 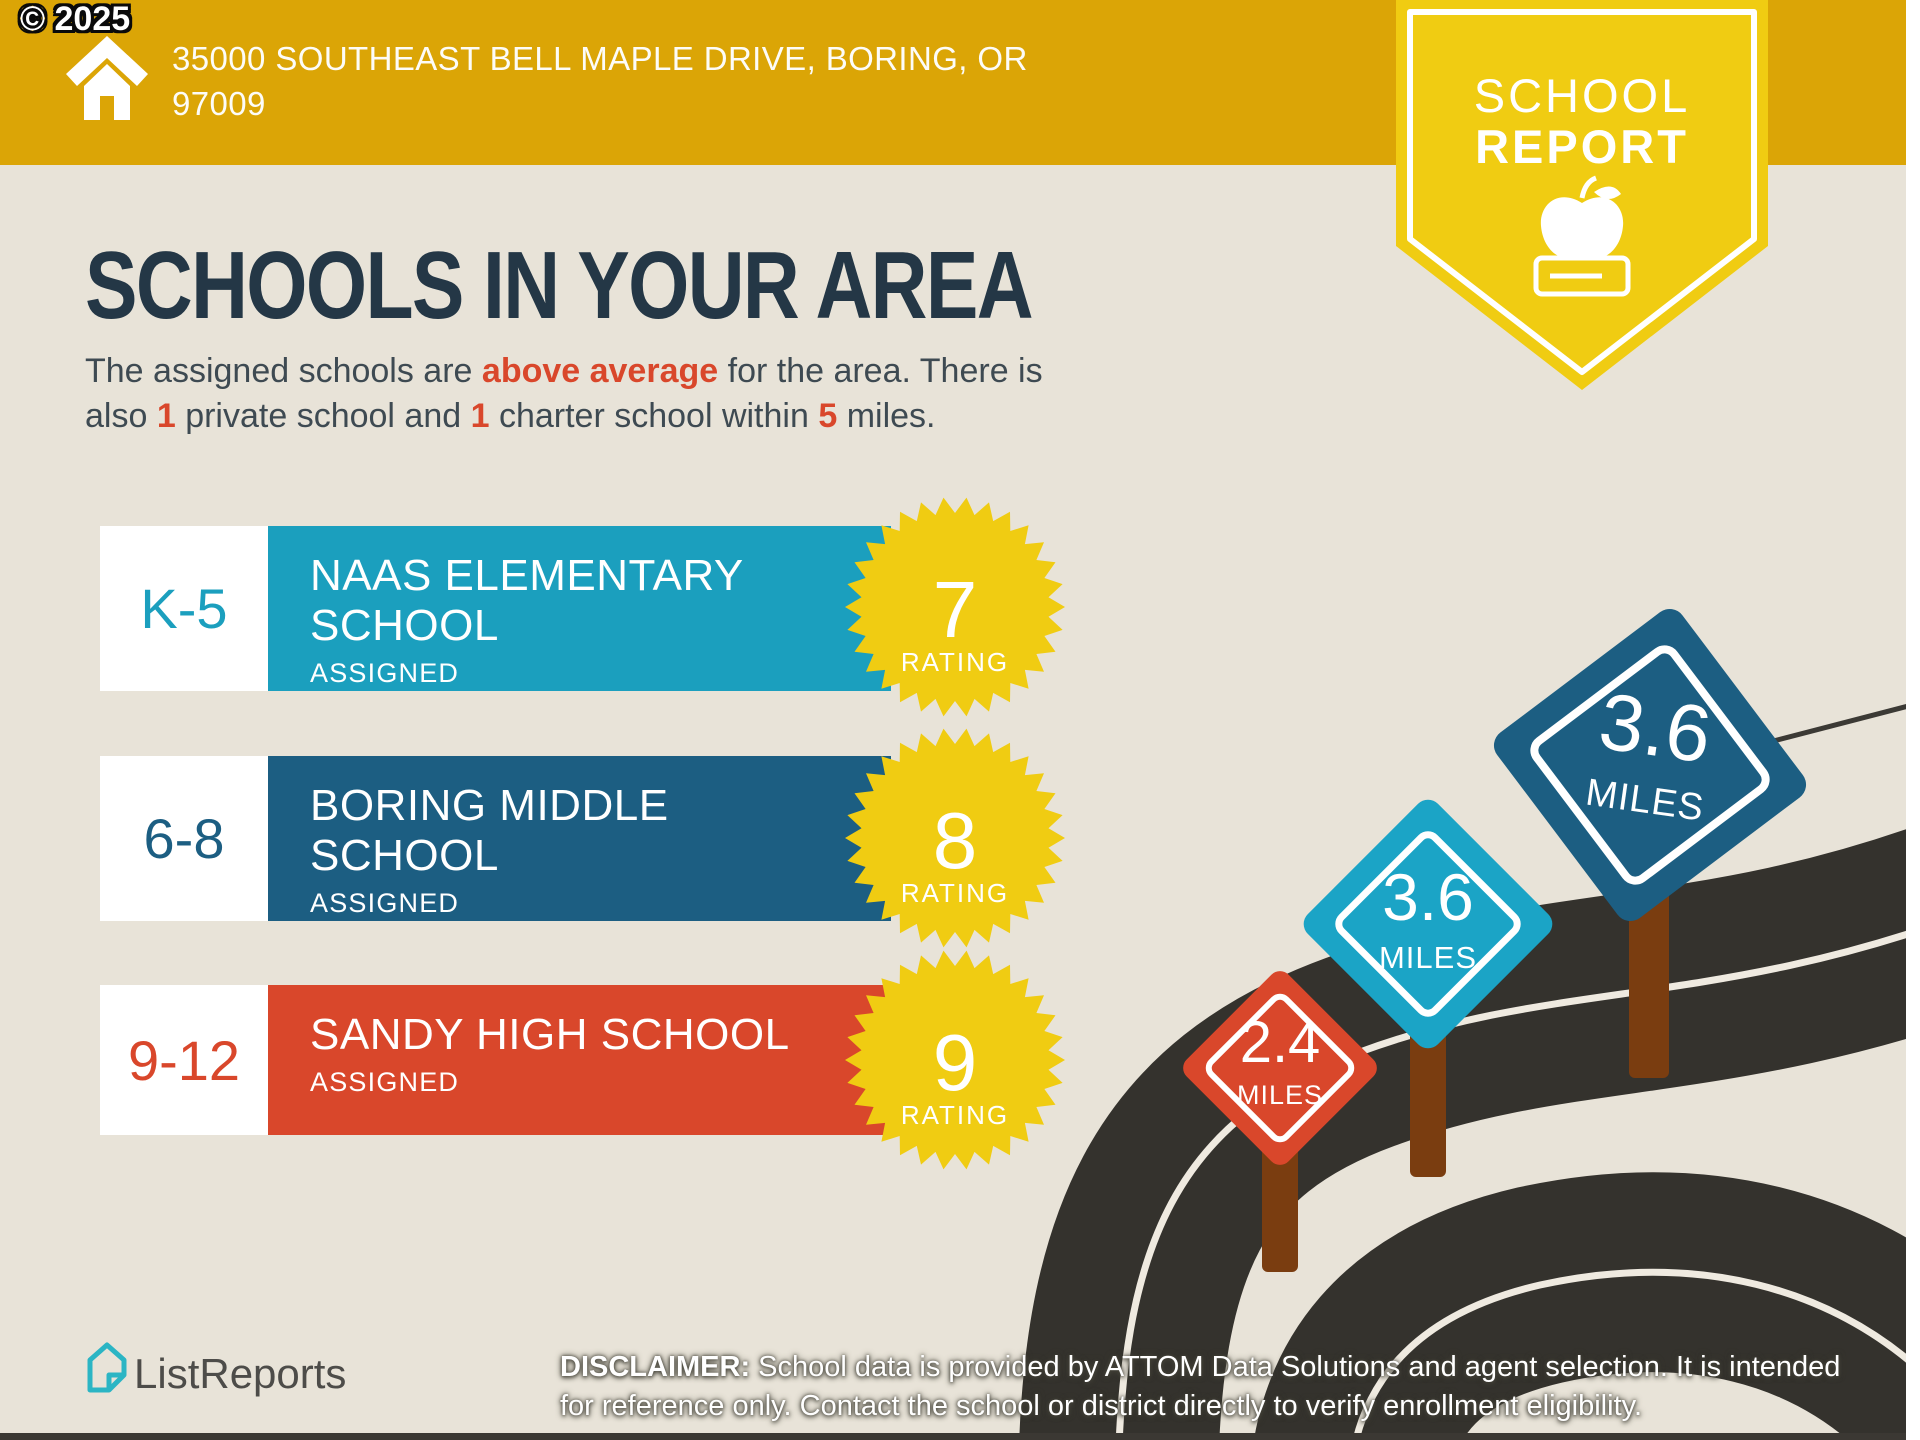 I want to click on badge-line2: REPORT, so click(x=1582, y=146).